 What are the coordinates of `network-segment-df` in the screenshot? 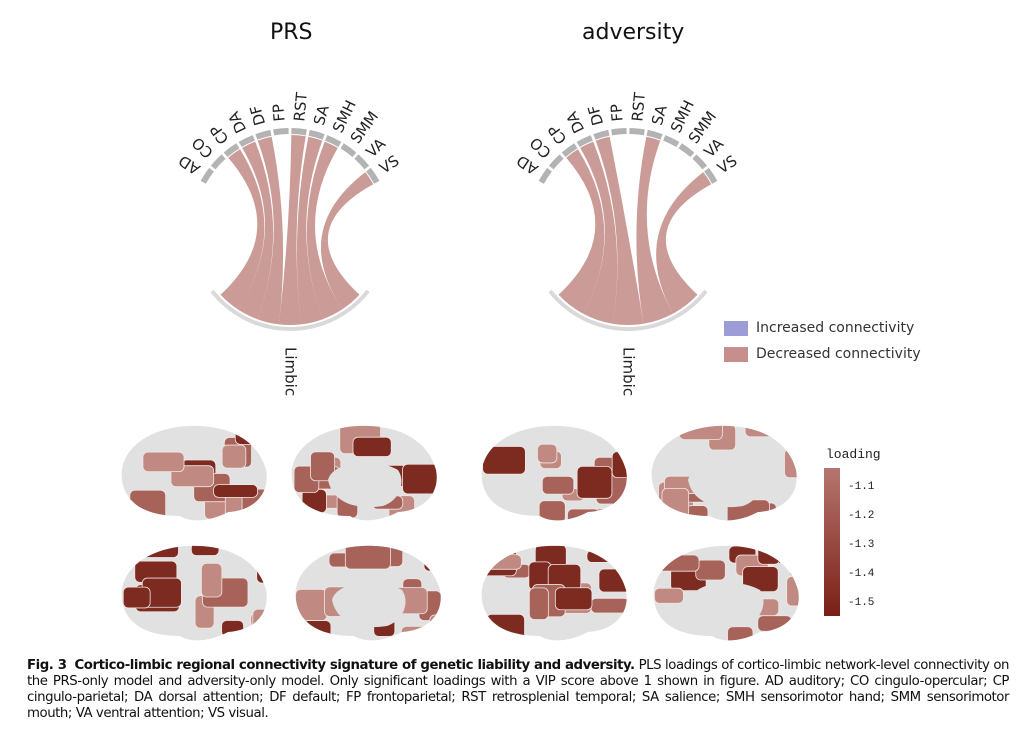 It's located at (263, 134).